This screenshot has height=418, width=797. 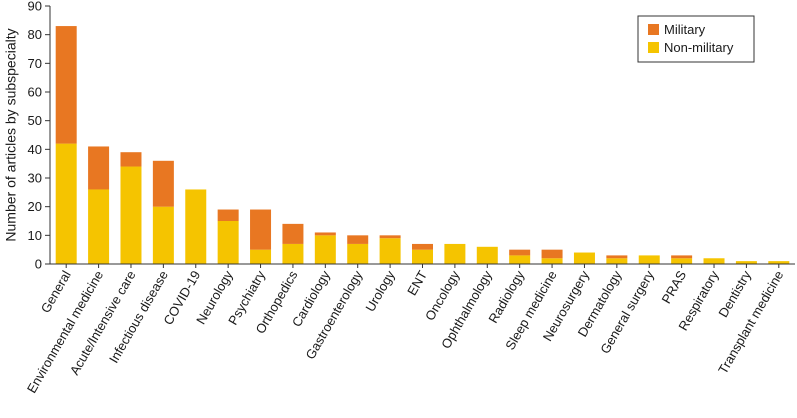 What do you see at coordinates (99, 226) in the screenshot?
I see `bar-segment-non-military-environmental-medicine` at bounding box center [99, 226].